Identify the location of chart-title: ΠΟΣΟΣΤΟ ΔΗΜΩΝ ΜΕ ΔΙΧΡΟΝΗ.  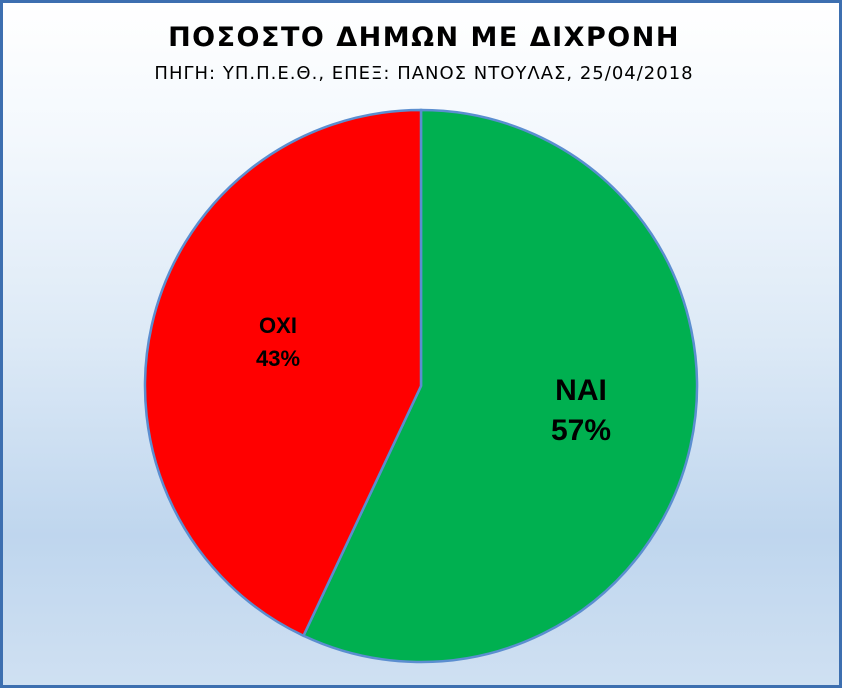
(424, 37).